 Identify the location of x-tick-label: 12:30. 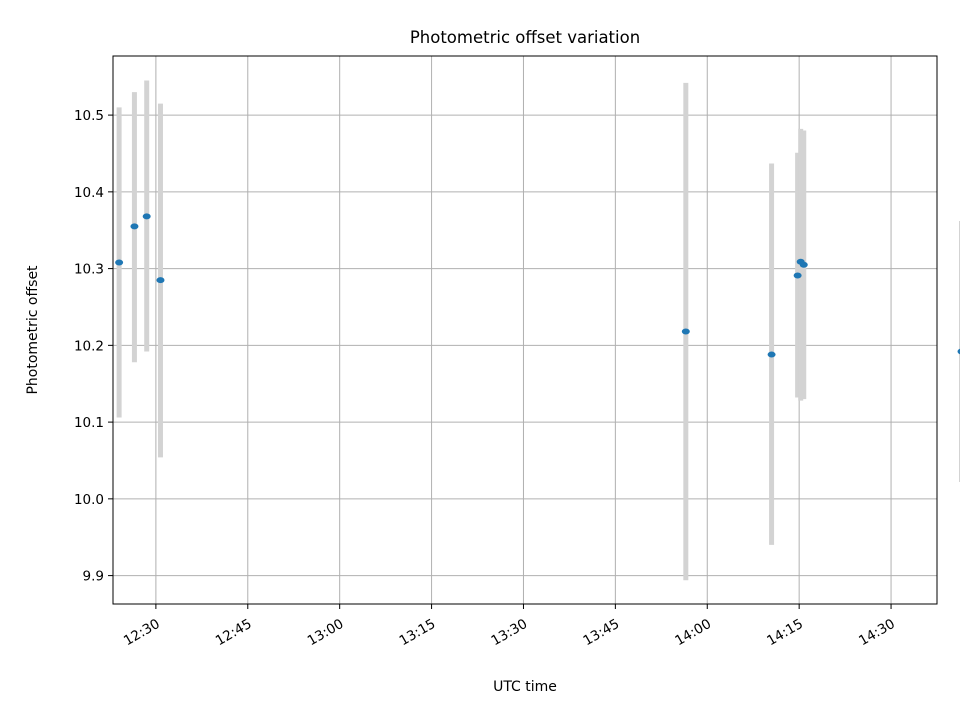
(142, 632).